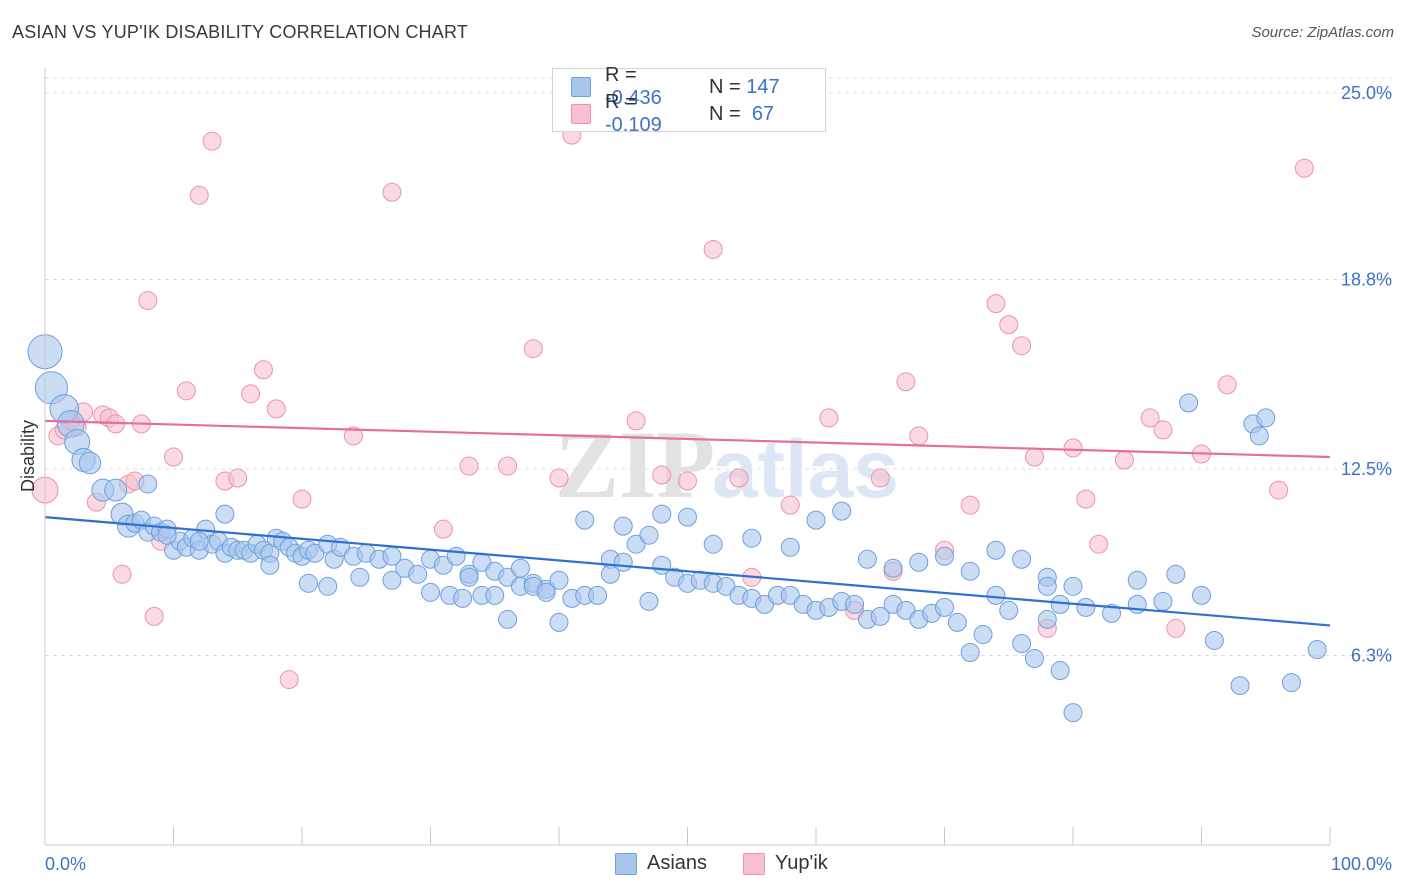 This screenshot has width=1406, height=892. Describe the element at coordinates (1371, 656) in the screenshot. I see `y-tick-label: 6.3%` at that location.